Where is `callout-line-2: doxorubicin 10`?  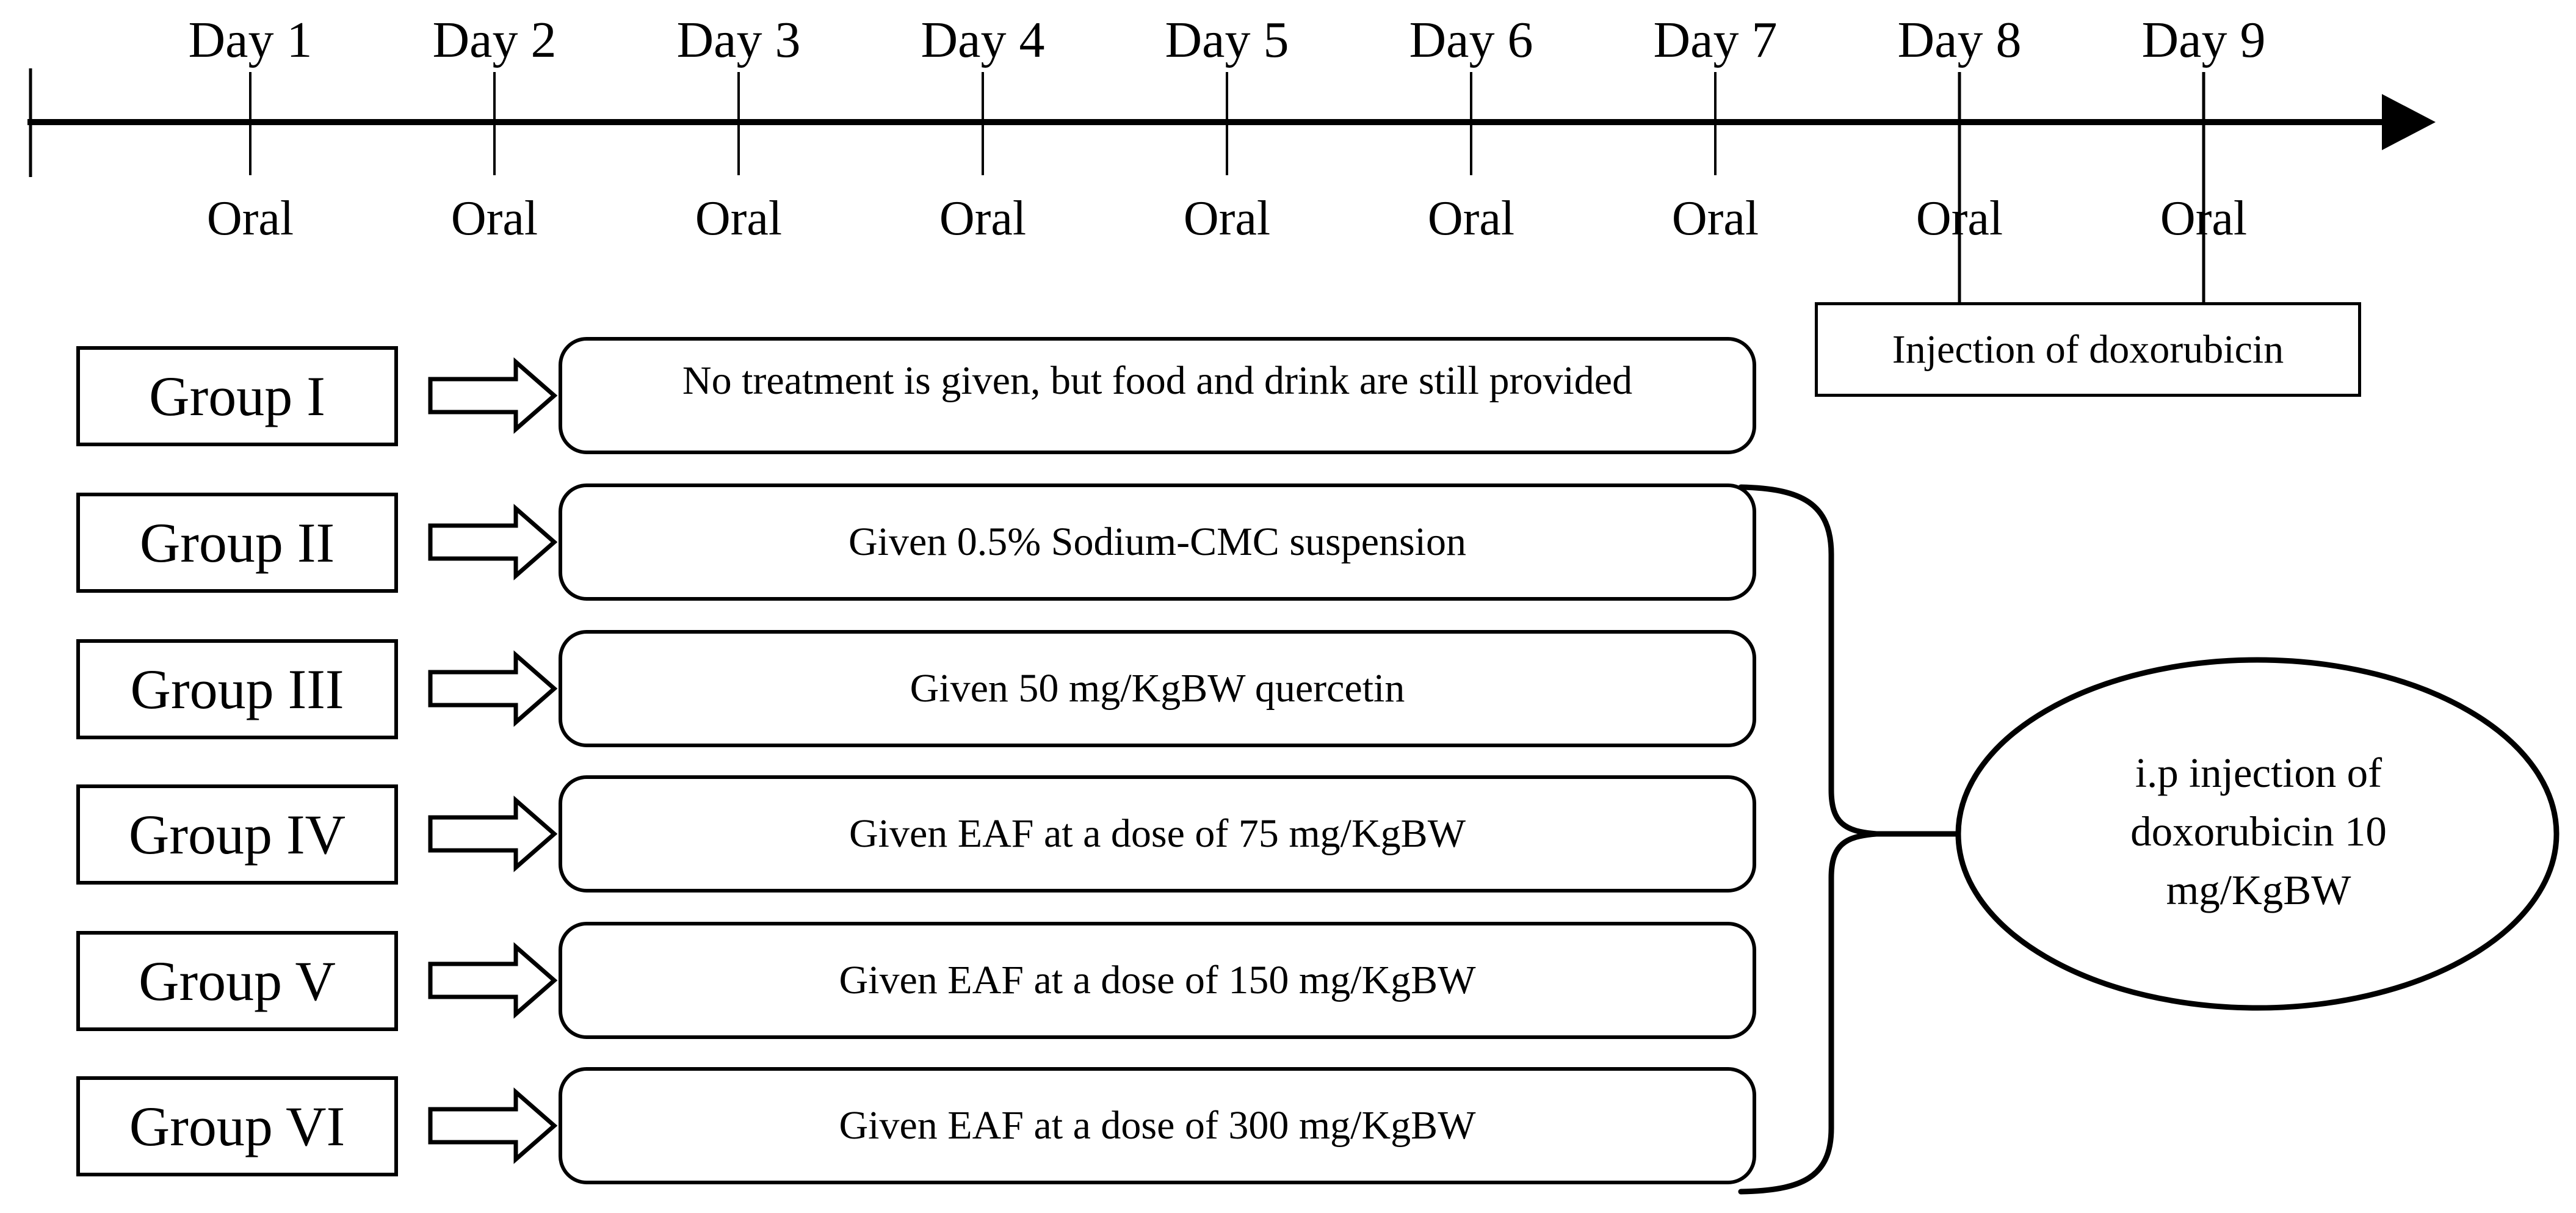 callout-line-2: doxorubicin 10 is located at coordinates (2258, 831).